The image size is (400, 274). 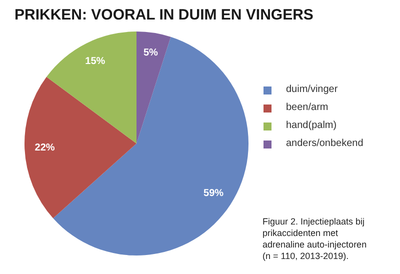 What do you see at coordinates (95, 61) in the screenshot?
I see `data-label: 15%` at bounding box center [95, 61].